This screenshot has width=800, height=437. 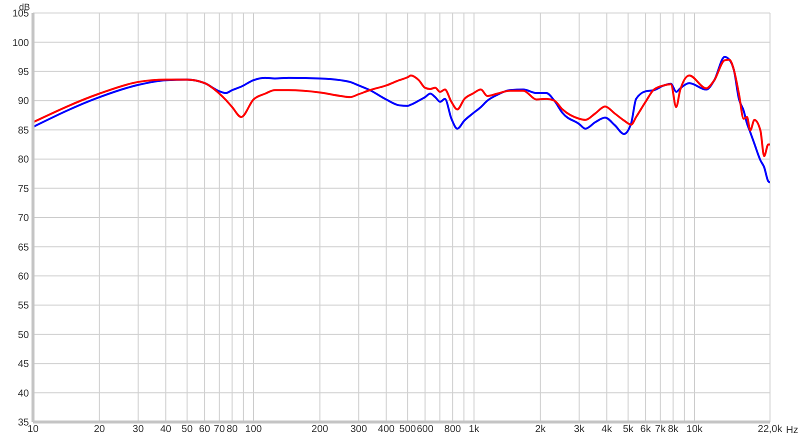 What do you see at coordinates (661, 430) in the screenshot?
I see `x-tick-label: 7k` at bounding box center [661, 430].